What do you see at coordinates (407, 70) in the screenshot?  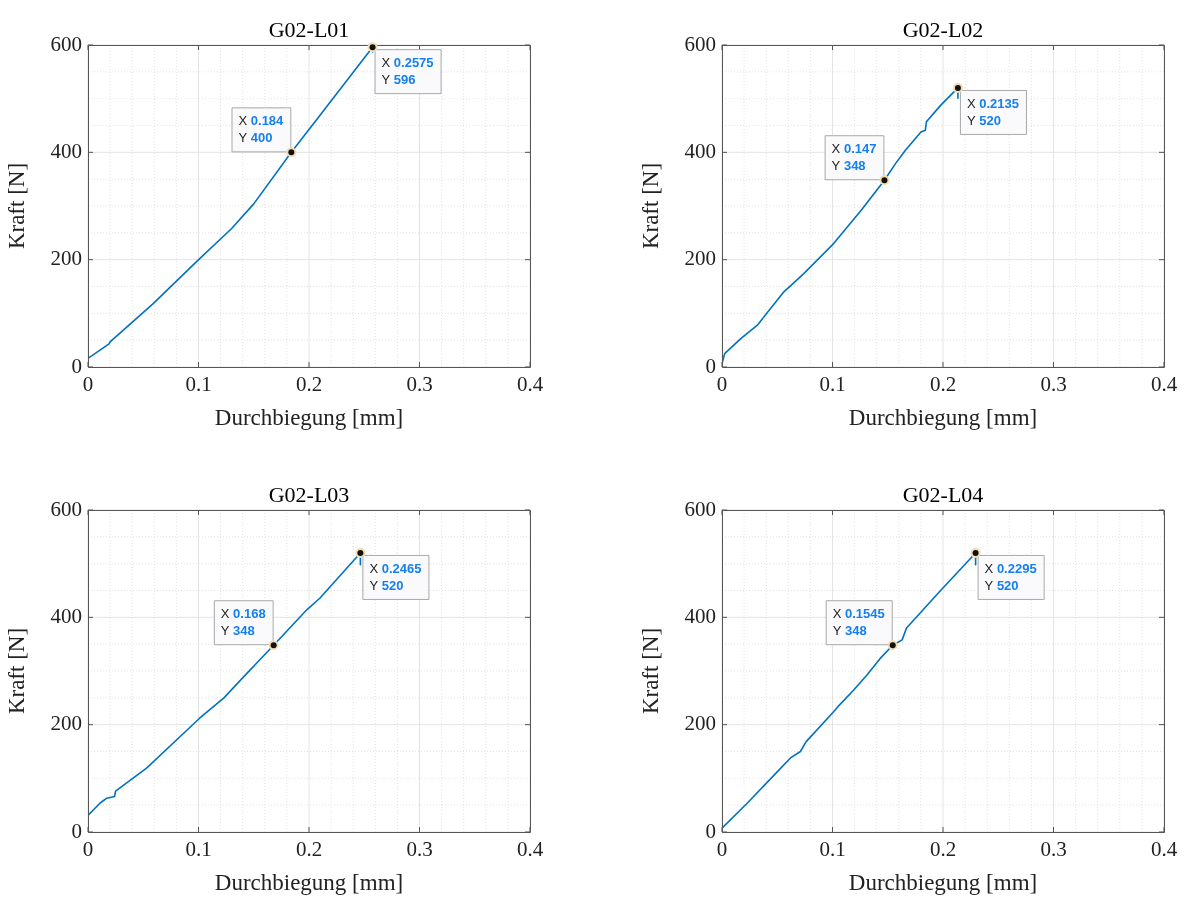 I see `annotation: X 0.2575 Y 596` at bounding box center [407, 70].